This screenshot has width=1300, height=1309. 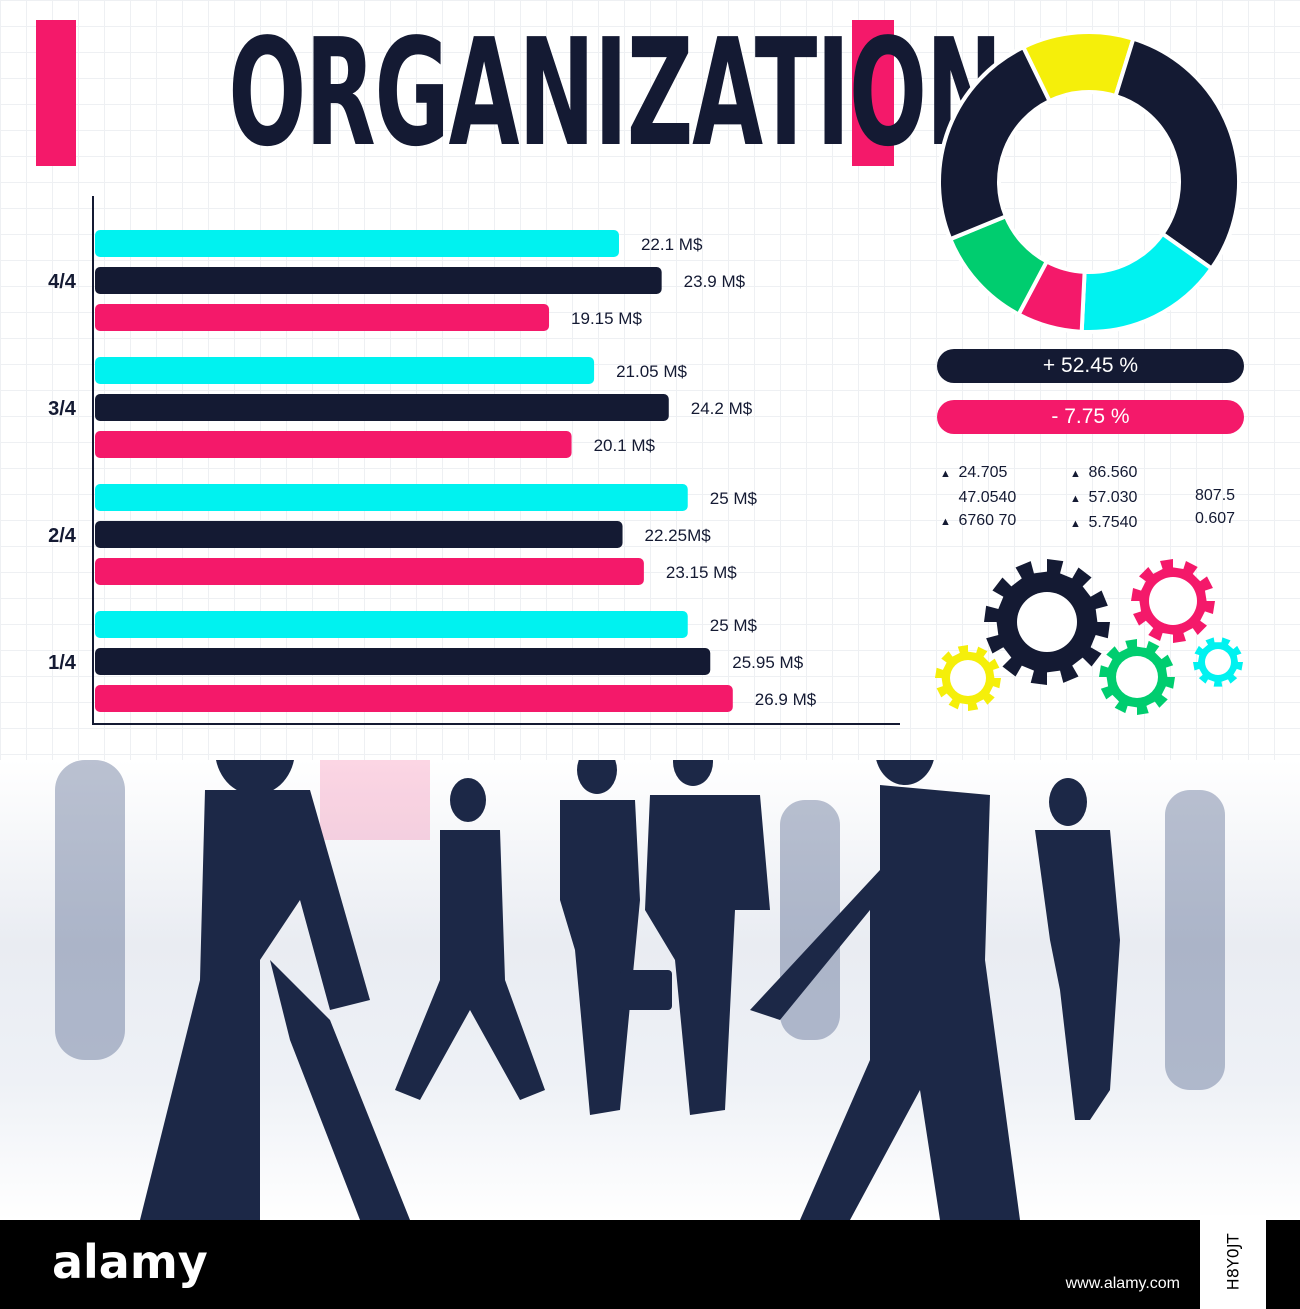 I want to click on bar-value-label: 21.05 M$, so click(x=651, y=371).